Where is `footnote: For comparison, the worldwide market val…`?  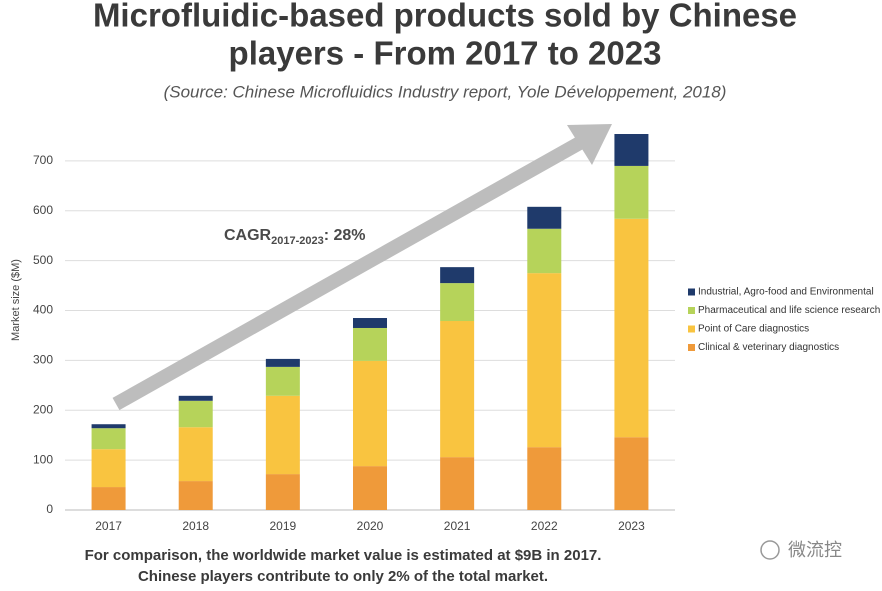
footnote: For comparison, the worldwide market val… is located at coordinates (343, 555).